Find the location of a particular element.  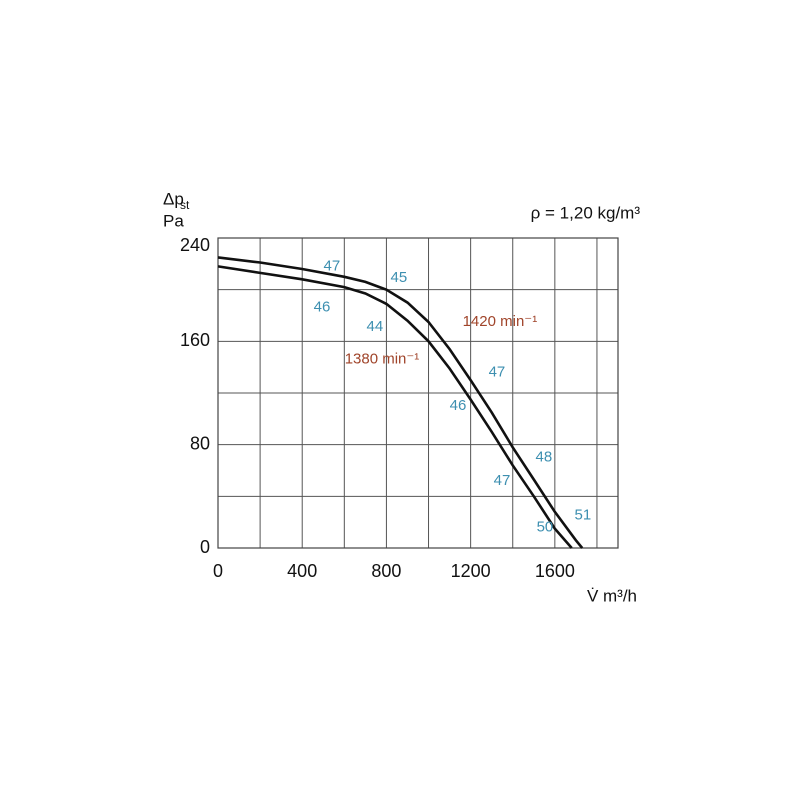

x-tick-label: 400 is located at coordinates (302, 571).